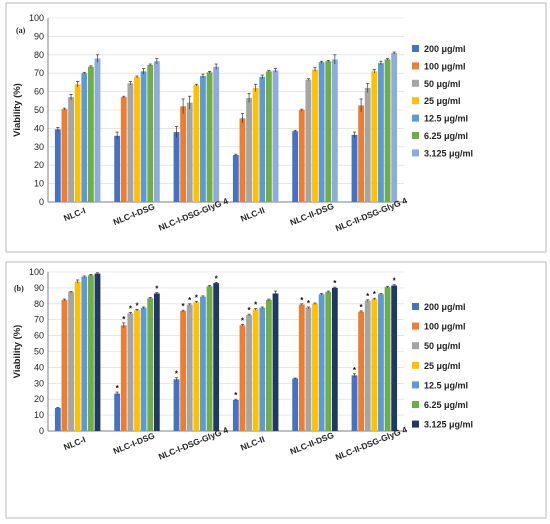 The image size is (550, 524). What do you see at coordinates (39, 336) in the screenshot?
I see `y-tick-label: 60` at bounding box center [39, 336].